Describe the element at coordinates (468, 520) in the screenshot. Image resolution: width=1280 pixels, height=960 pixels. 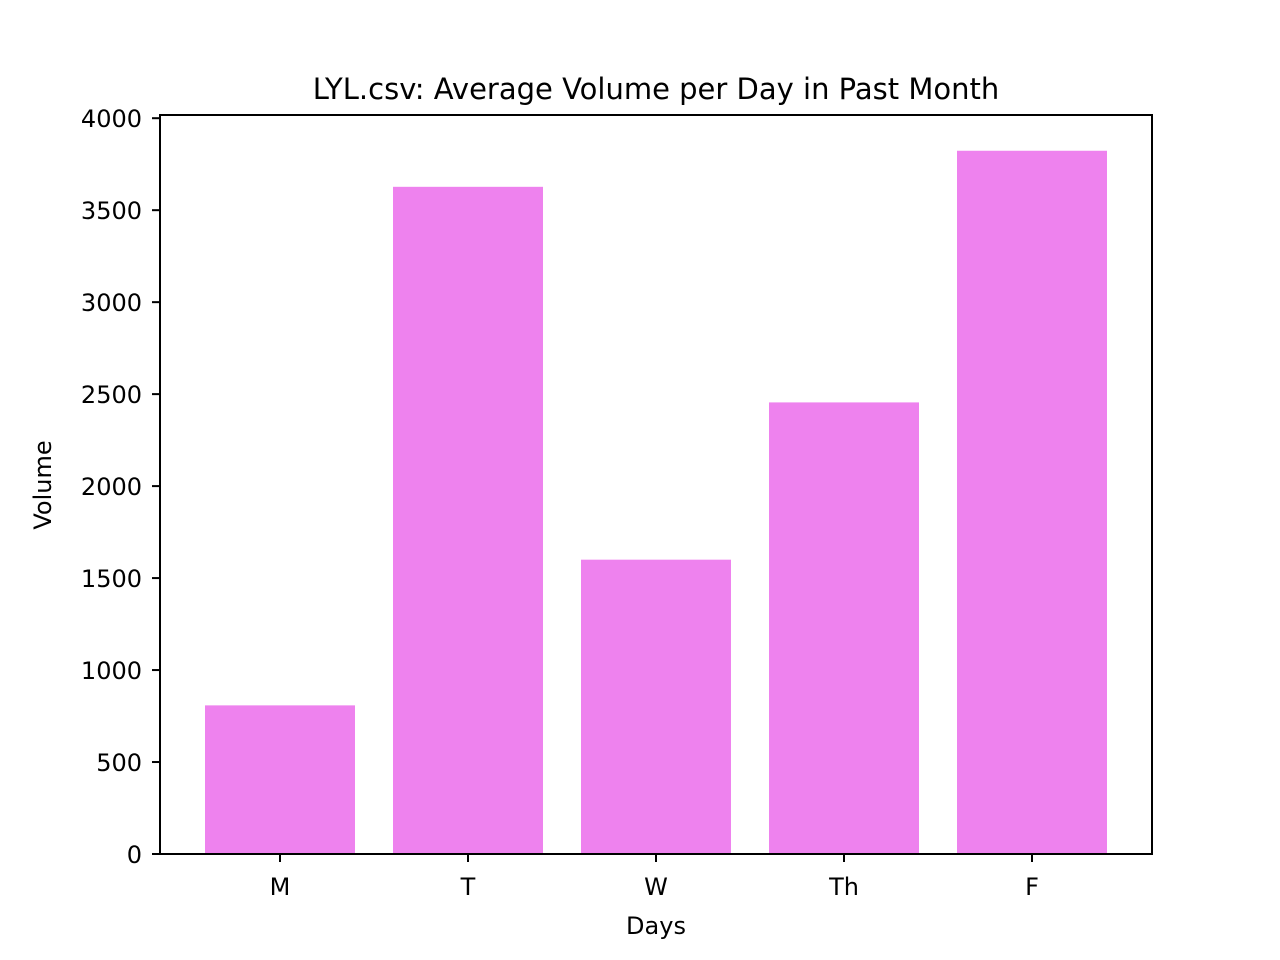
I see `bar-t` at that location.